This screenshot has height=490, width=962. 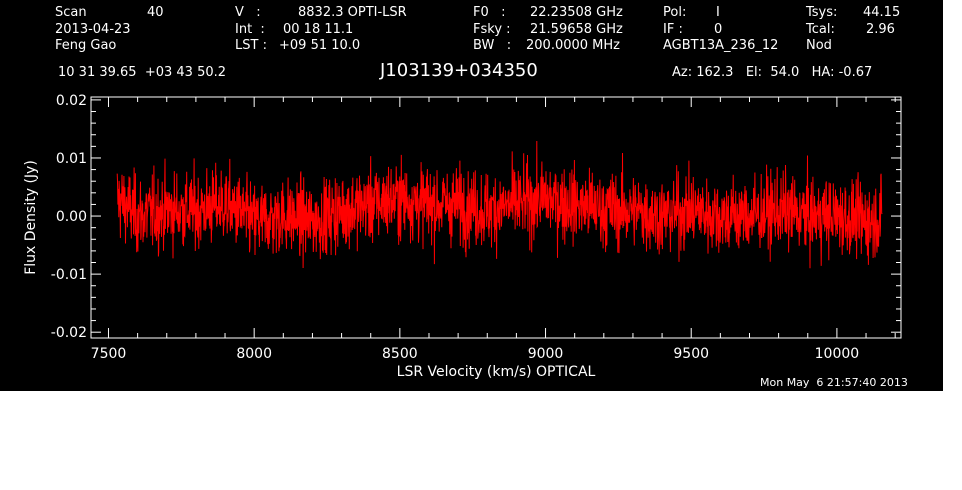 I want to click on integration-value: 00 18 11.1, so click(x=318, y=29).